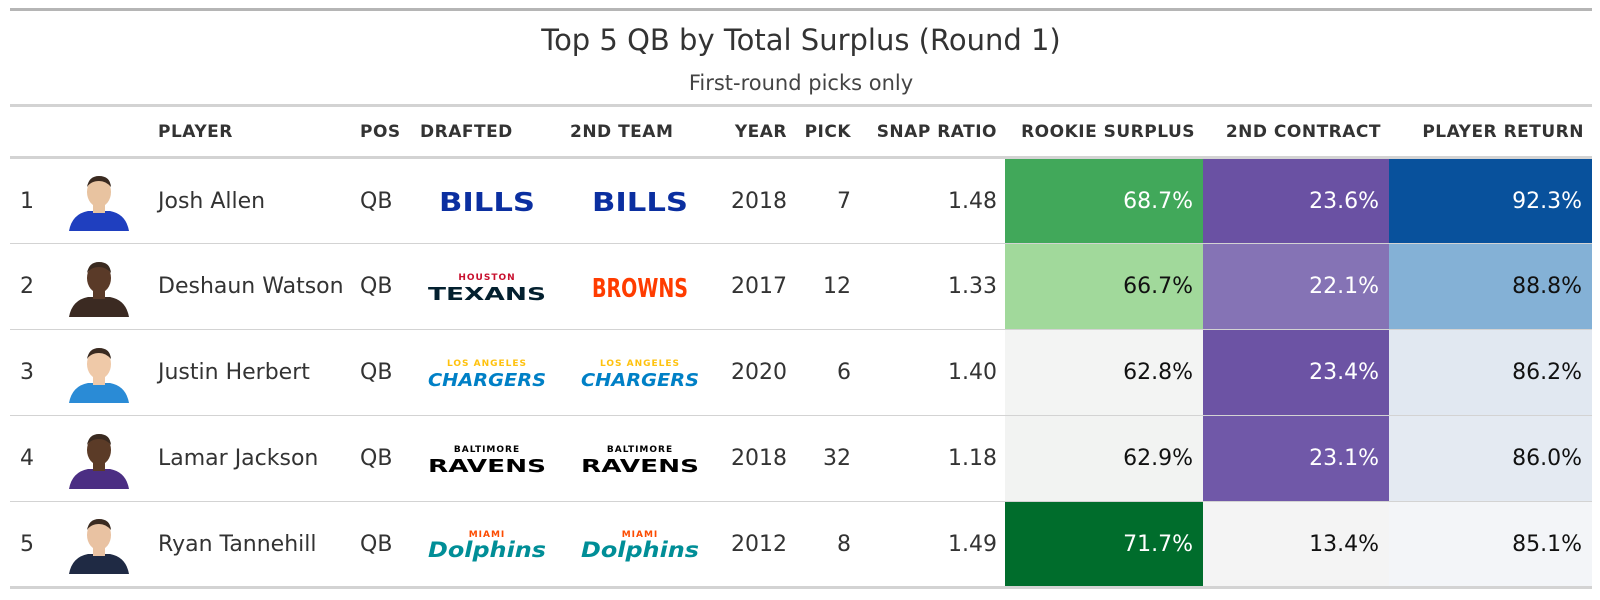  What do you see at coordinates (827, 131) in the screenshot?
I see `col-header-pick: PICK` at bounding box center [827, 131].